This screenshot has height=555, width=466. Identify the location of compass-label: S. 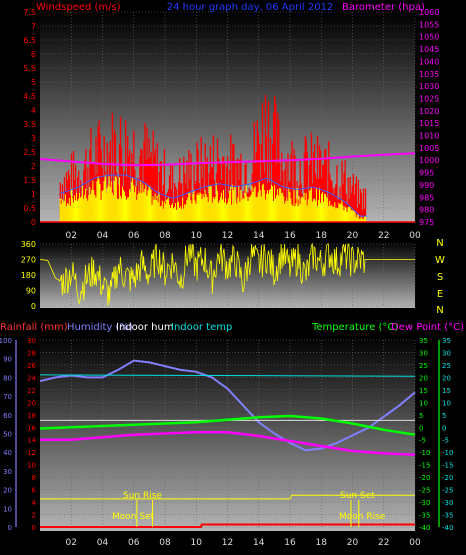
(440, 277).